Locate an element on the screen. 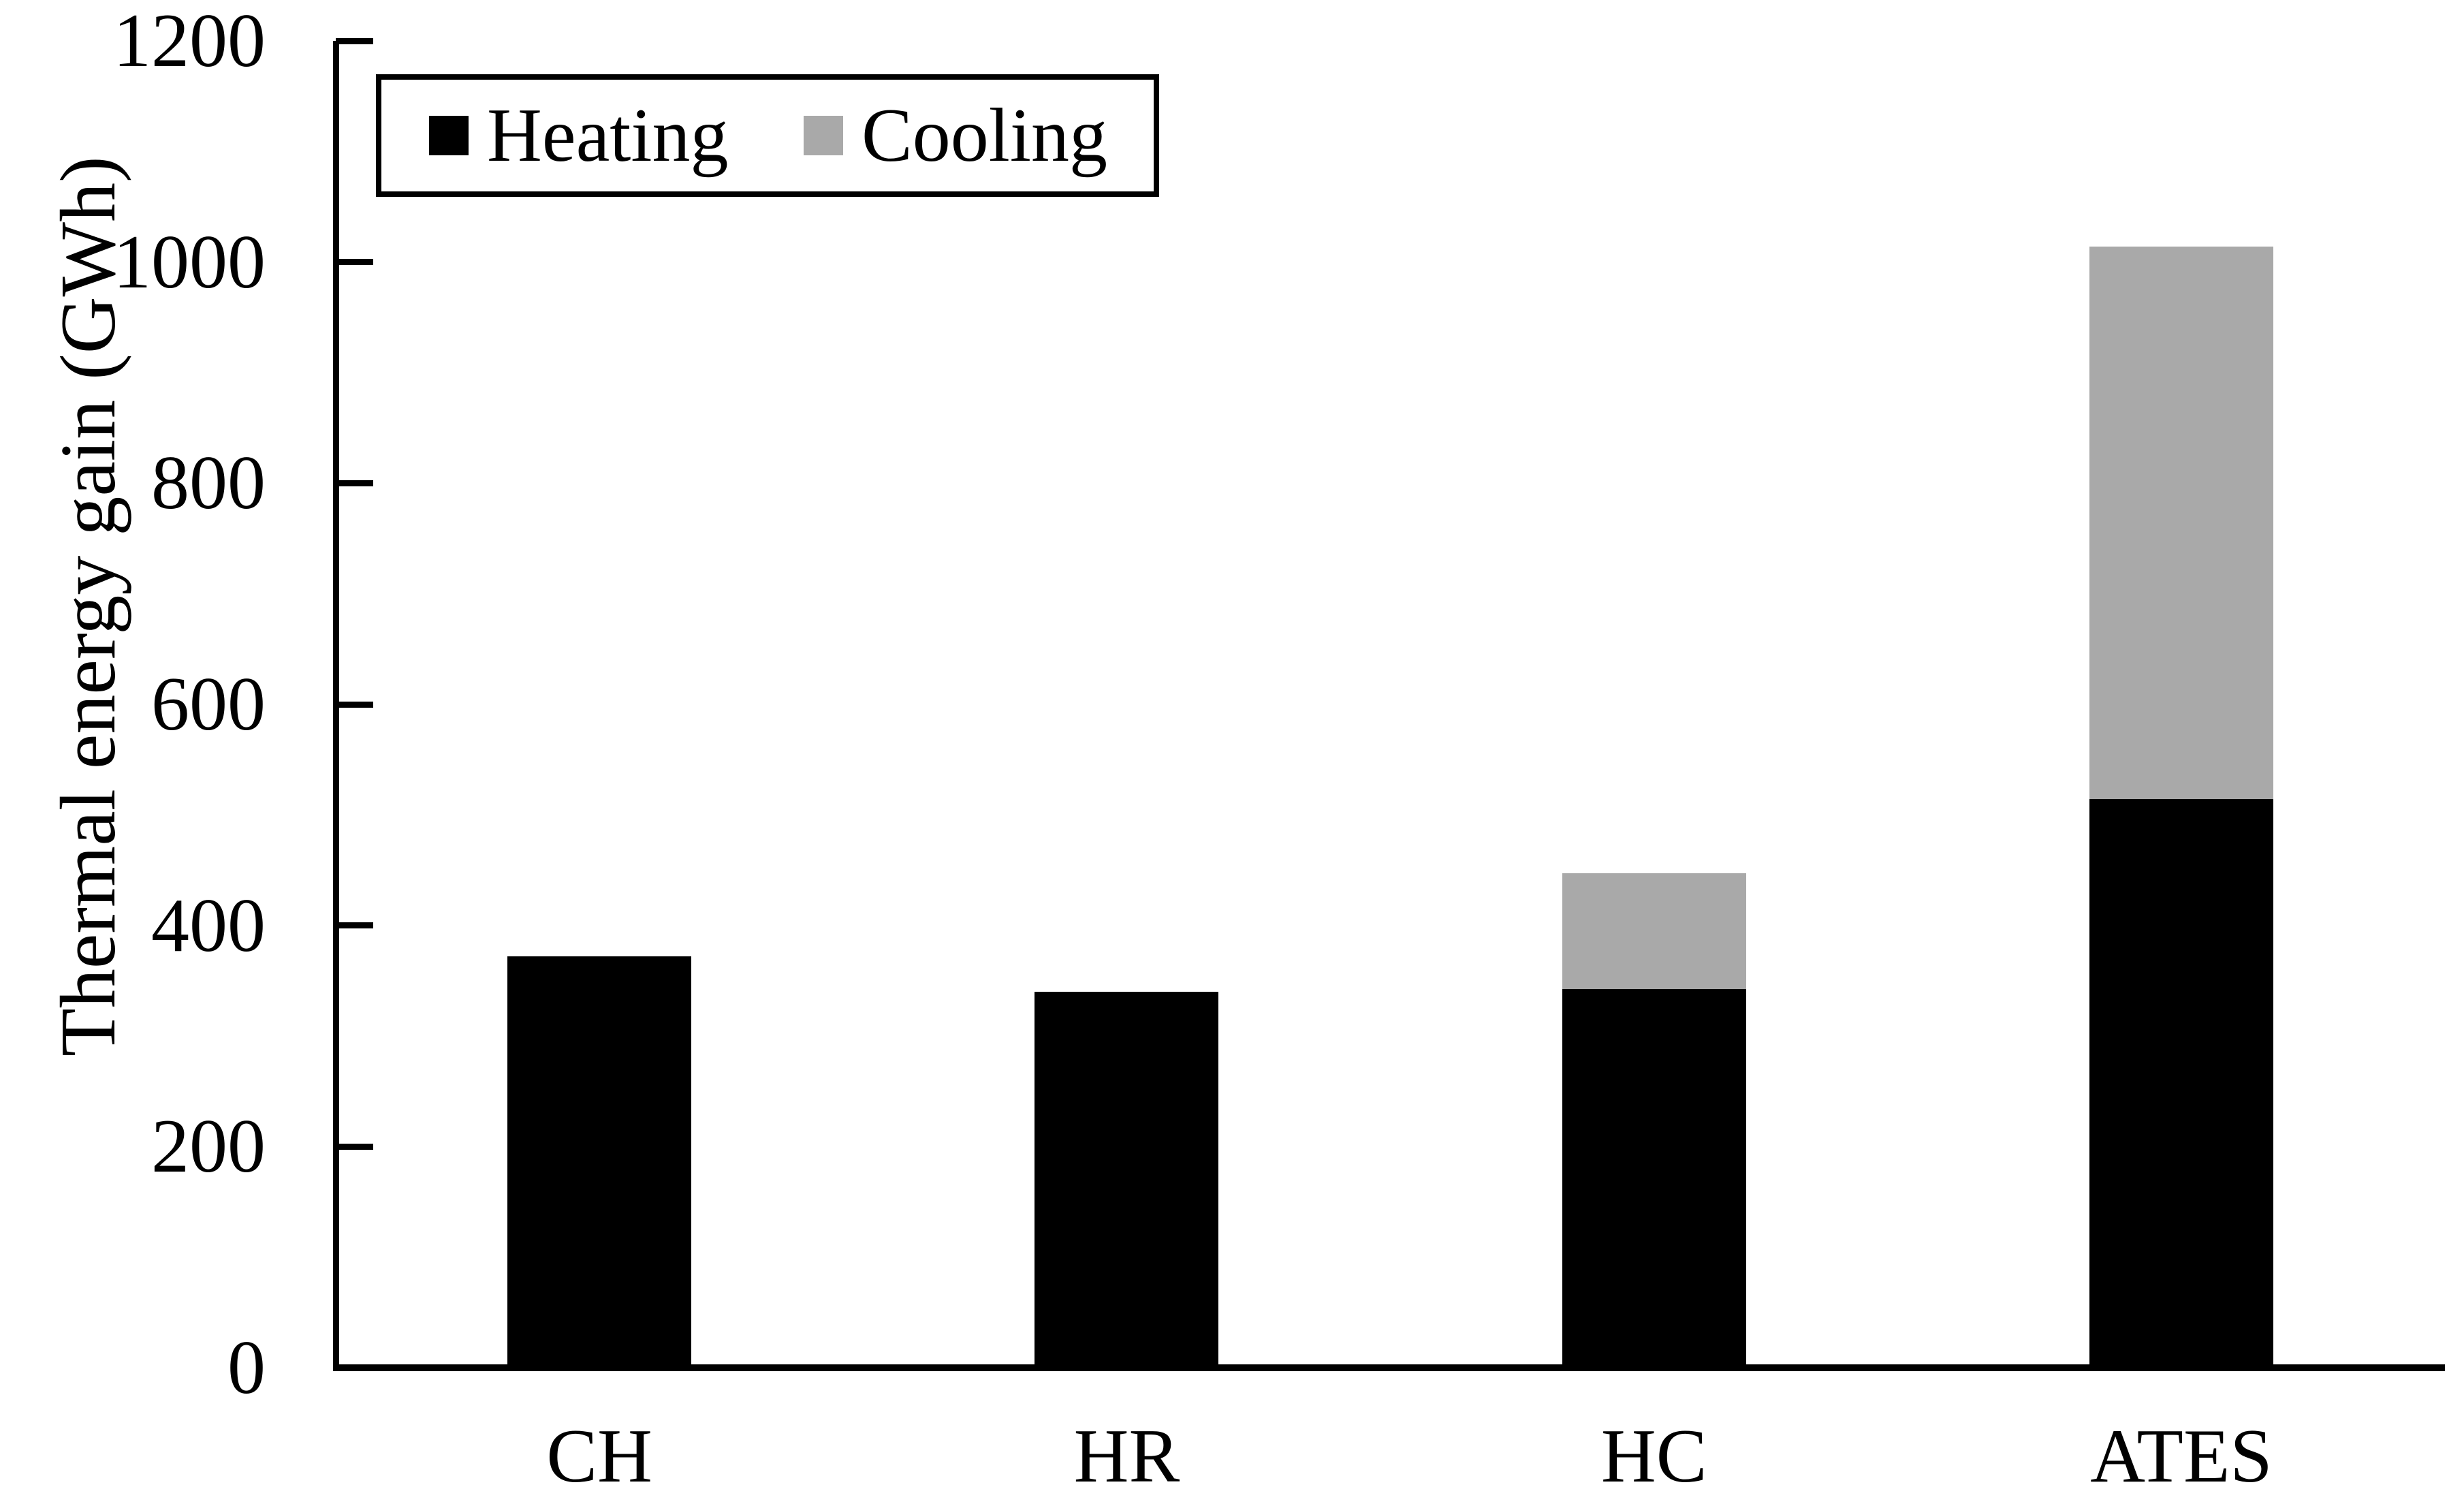 The height and width of the screenshot is (1504, 2464). cooling-legend-swatch is located at coordinates (823, 135).